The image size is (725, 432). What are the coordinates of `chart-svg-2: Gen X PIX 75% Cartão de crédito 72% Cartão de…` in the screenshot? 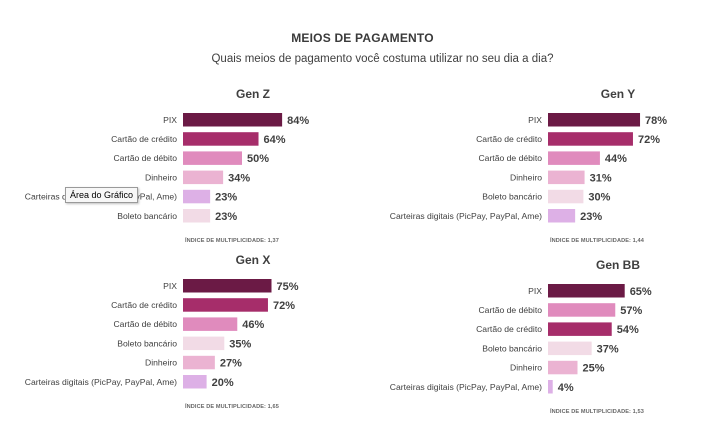 It's located at (162, 331).